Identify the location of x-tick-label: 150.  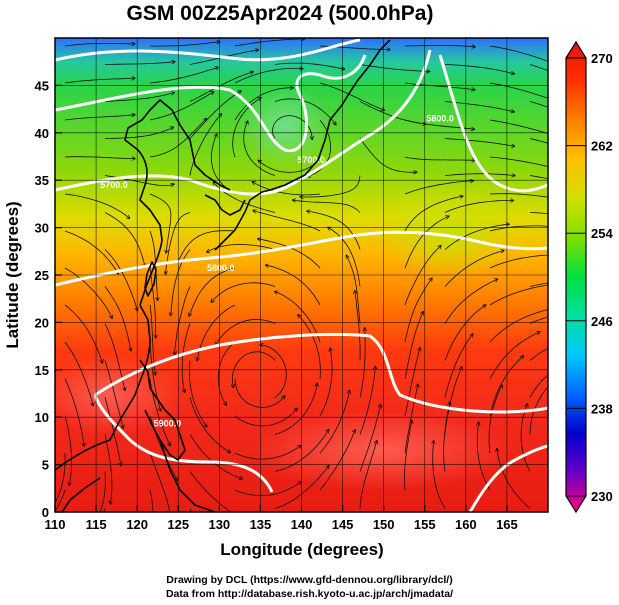
(384, 524).